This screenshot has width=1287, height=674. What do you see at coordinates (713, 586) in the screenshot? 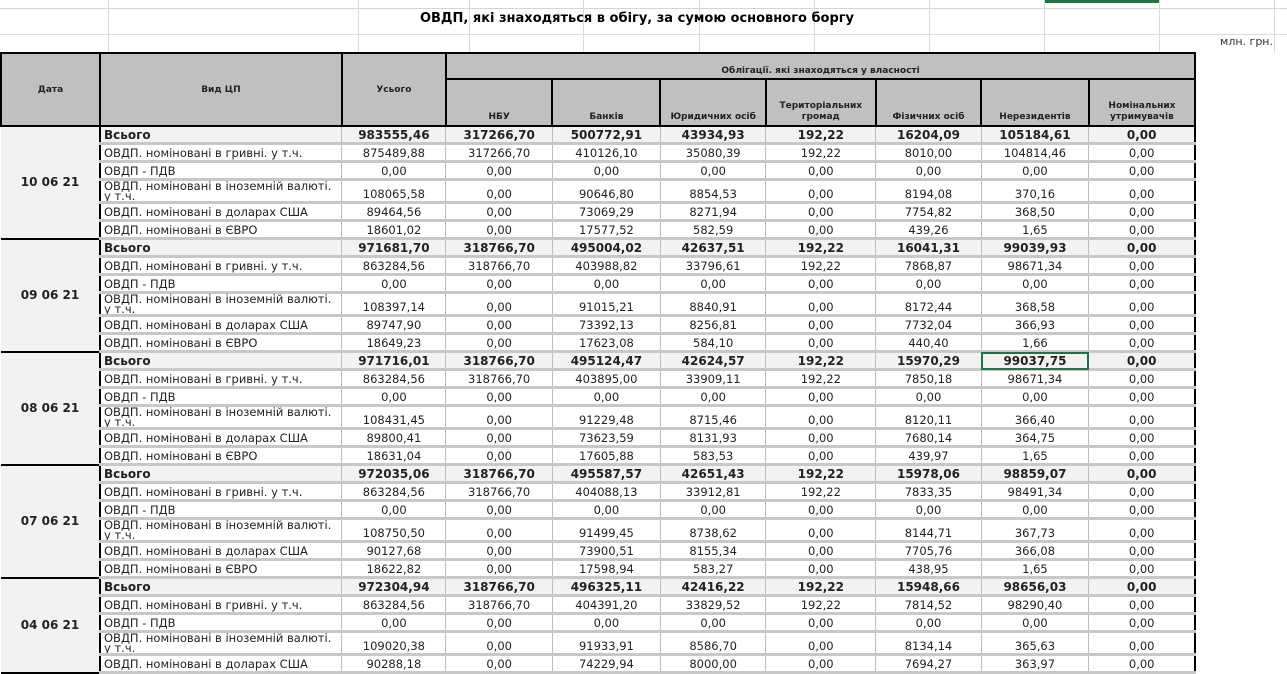
I see `value-cell: 42416,22` at bounding box center [713, 586].